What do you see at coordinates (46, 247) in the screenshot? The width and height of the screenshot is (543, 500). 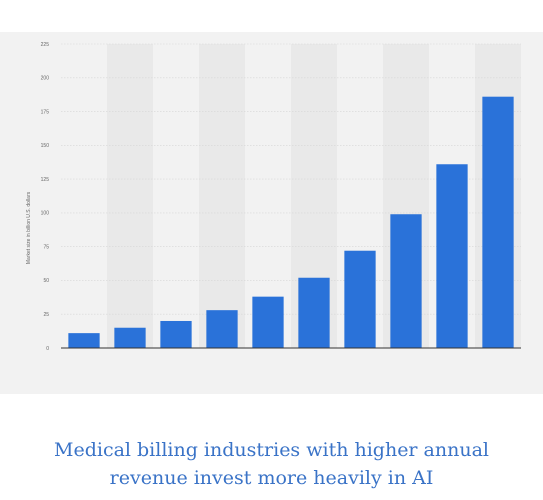 I see `y-tick-label: 75` at bounding box center [46, 247].